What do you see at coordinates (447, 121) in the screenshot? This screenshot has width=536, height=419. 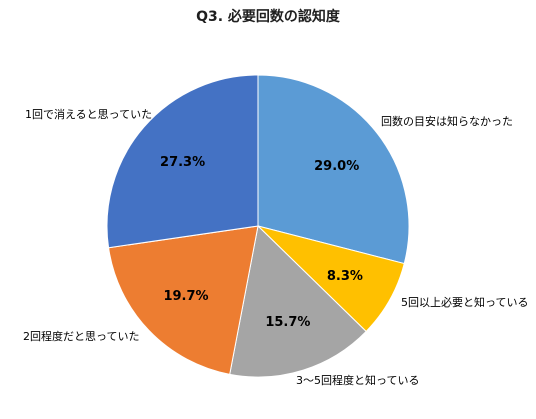 I see `slice-category-label: 回数の目安は知らなかった` at bounding box center [447, 121].